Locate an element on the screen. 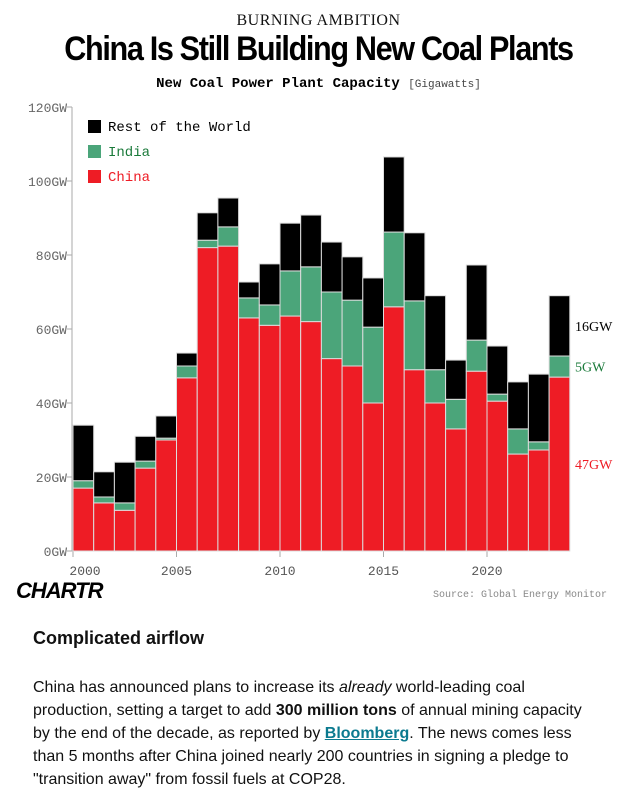  legend-label: India is located at coordinates (129, 153).